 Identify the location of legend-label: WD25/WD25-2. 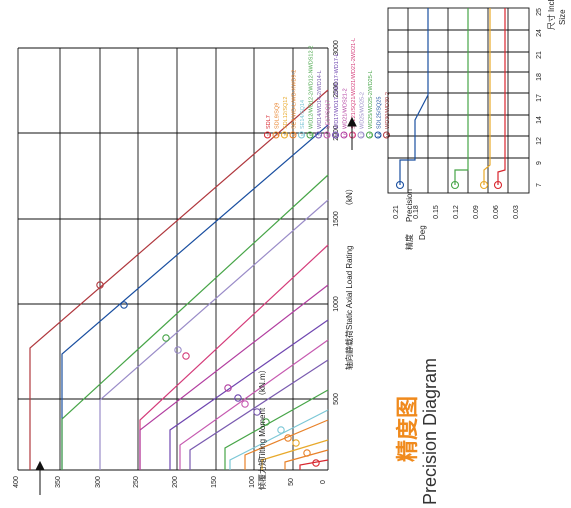
(363, 110).